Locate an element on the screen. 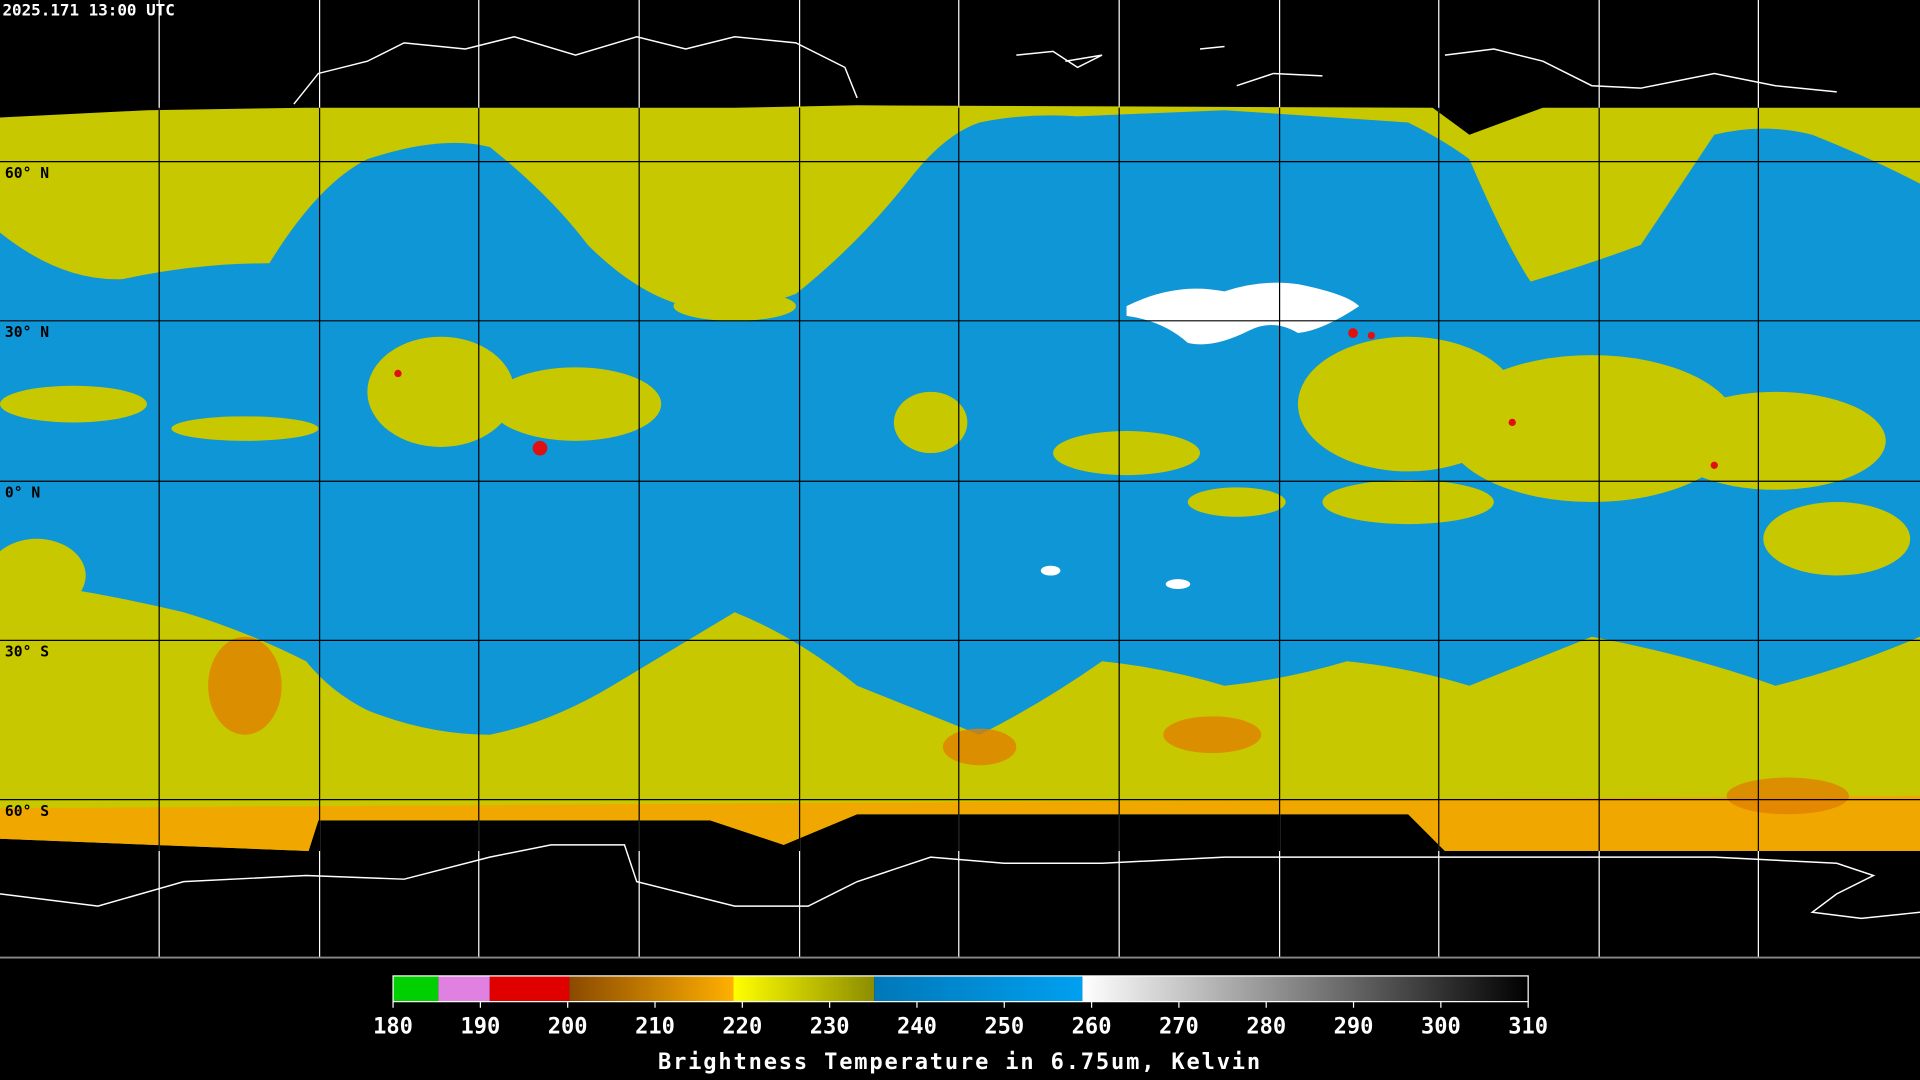 The width and height of the screenshot is (1920, 1080). tick-label: 280 is located at coordinates (1266, 1026).